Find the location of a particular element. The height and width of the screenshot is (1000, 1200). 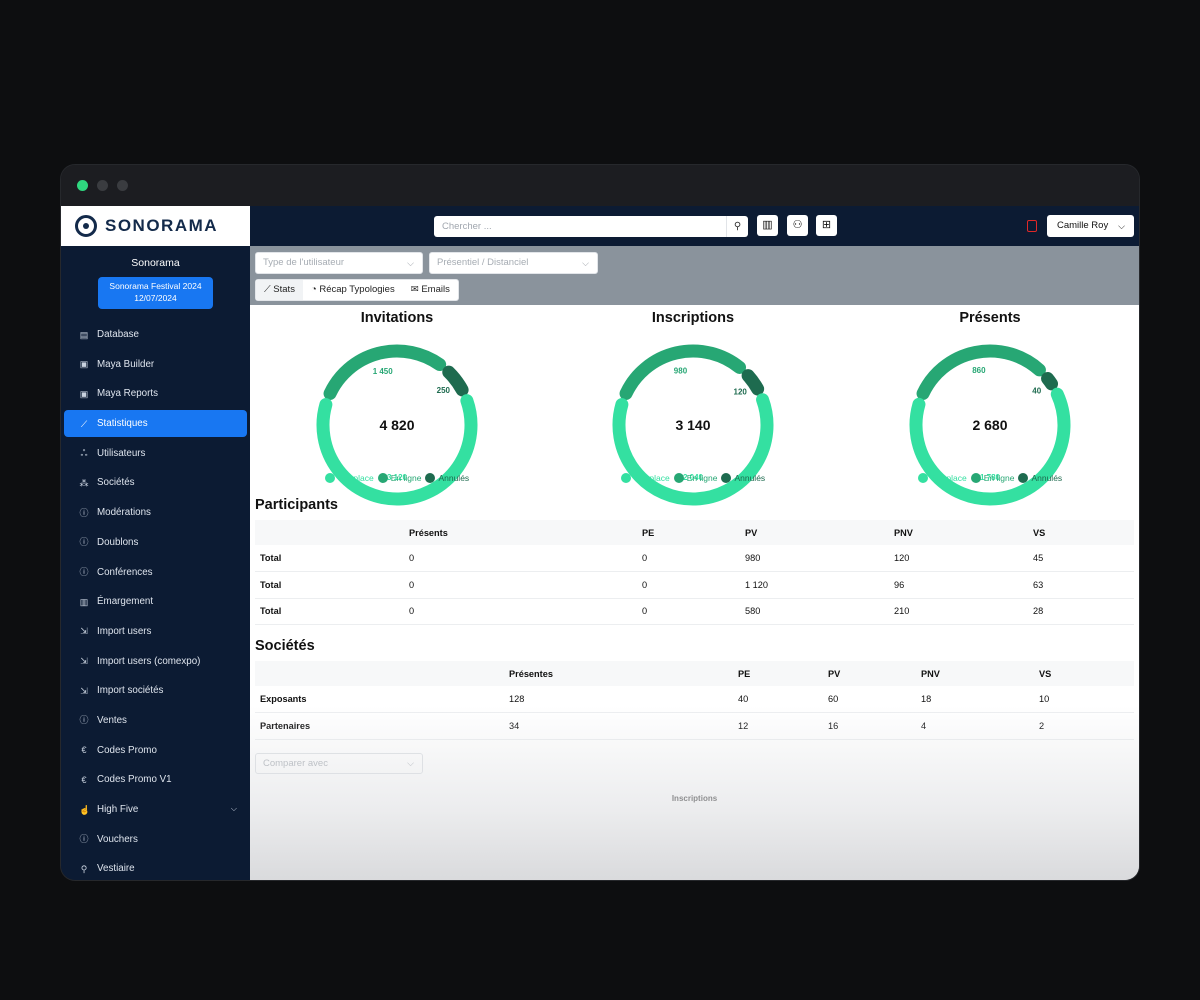

chart-title: Inscriptions is located at coordinates (693, 318).